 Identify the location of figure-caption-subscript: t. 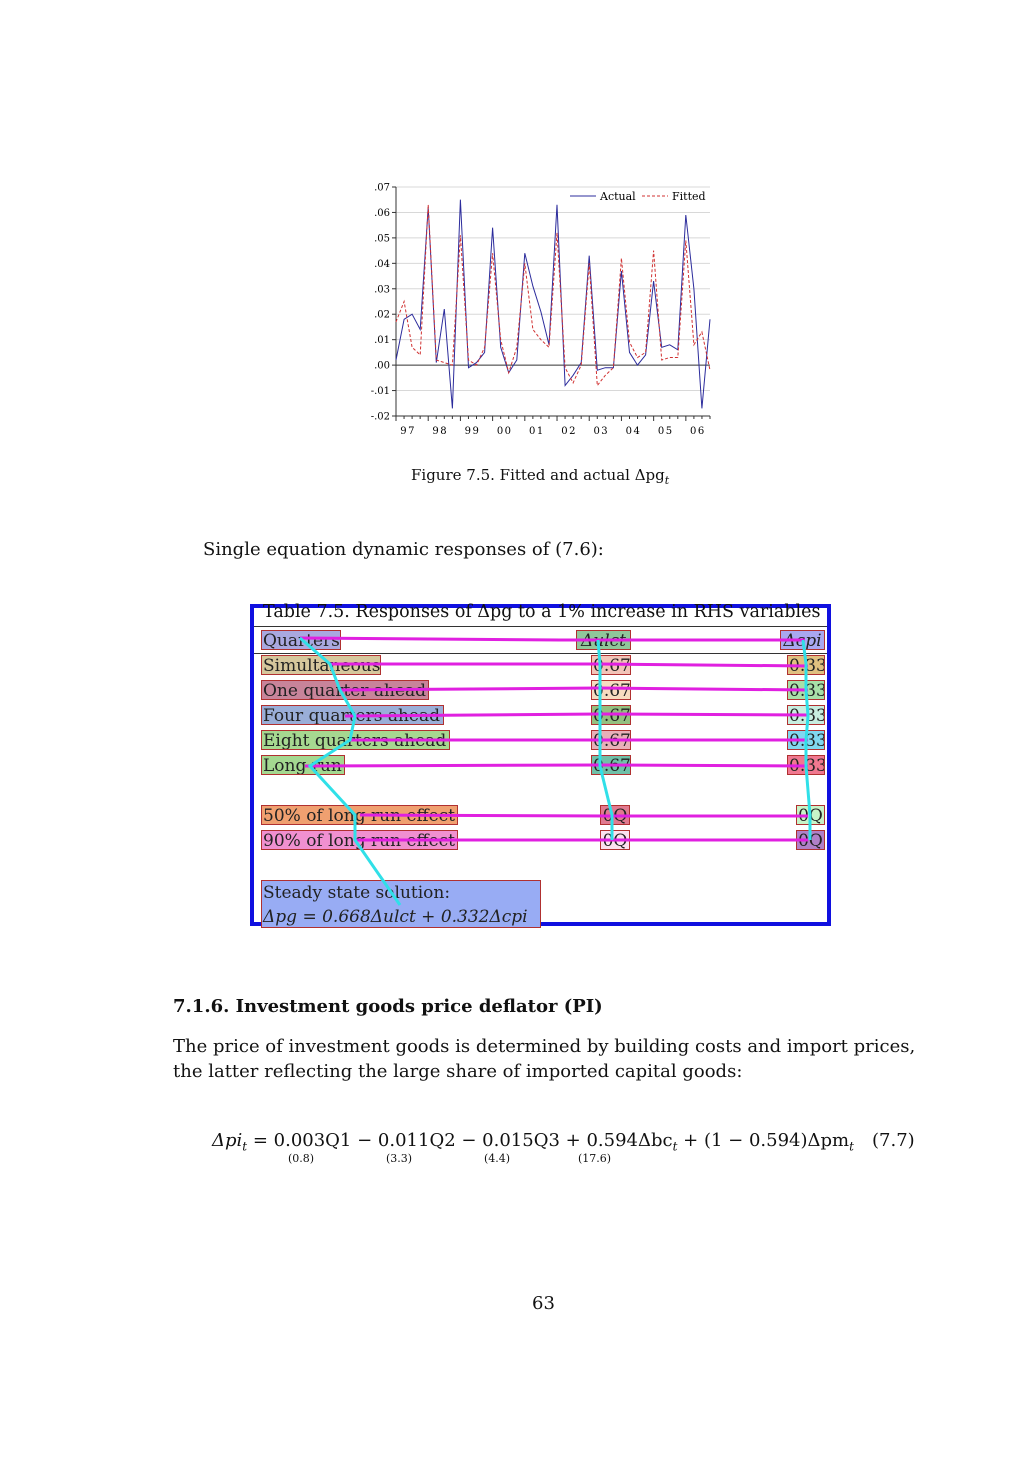
(667, 480).